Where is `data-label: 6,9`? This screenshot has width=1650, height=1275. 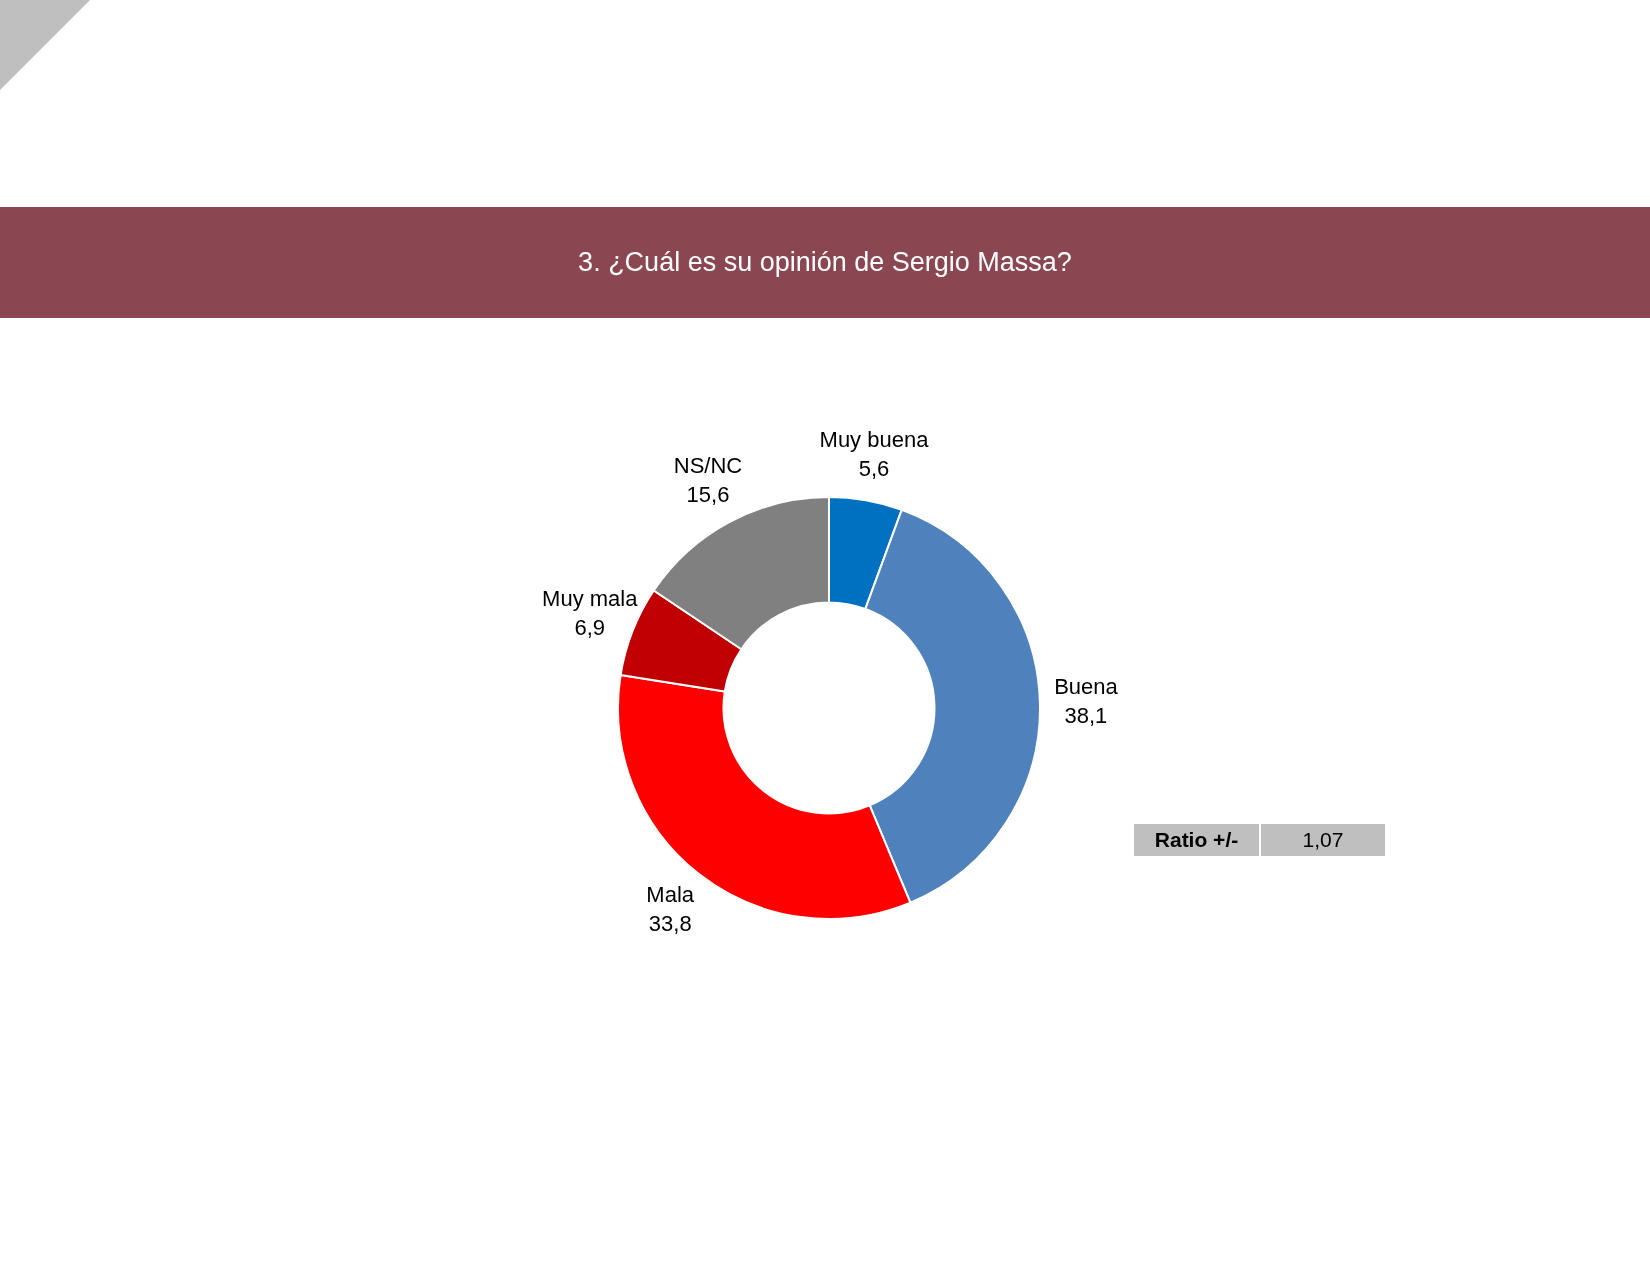
data-label: 6,9 is located at coordinates (590, 627).